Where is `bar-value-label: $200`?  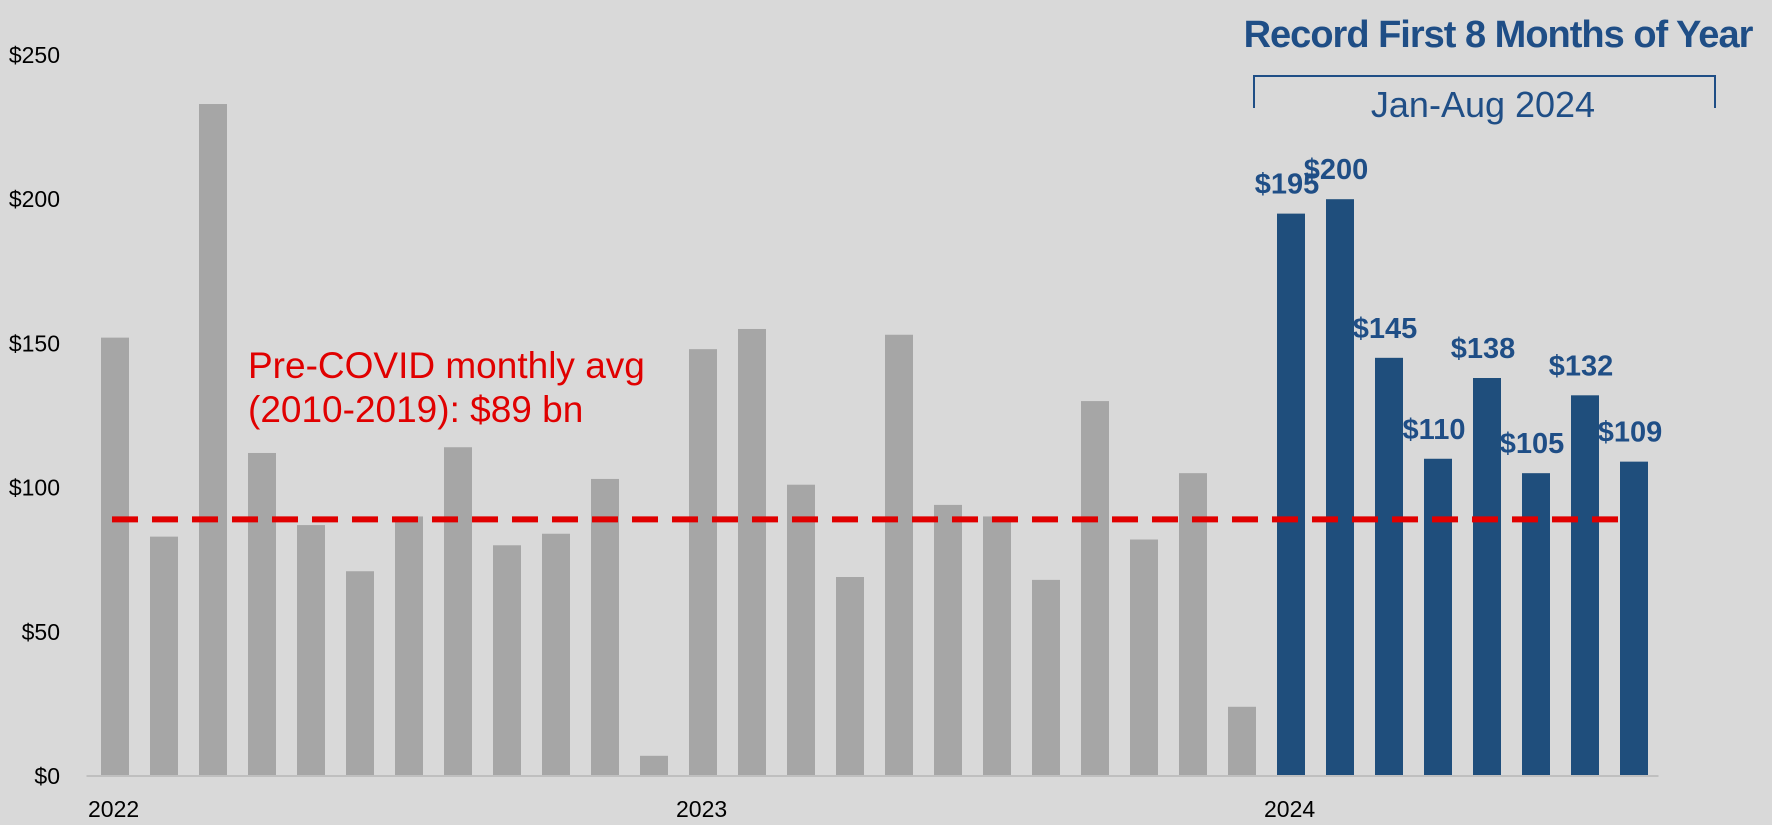 bar-value-label: $200 is located at coordinates (1336, 170).